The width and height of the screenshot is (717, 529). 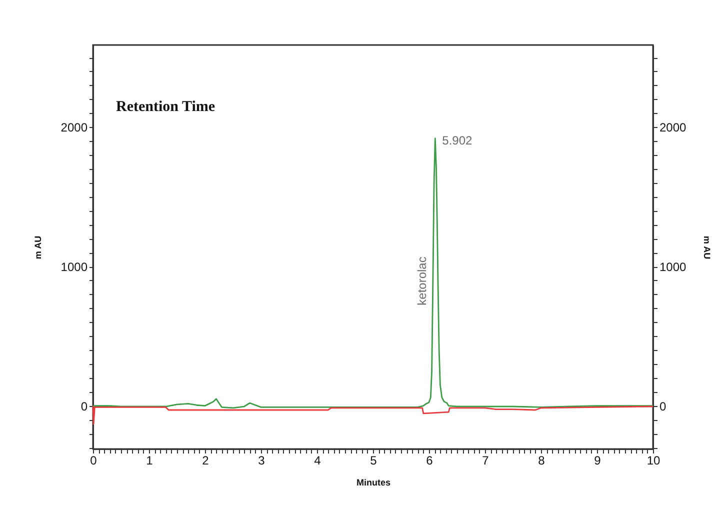 I want to click on annotation: 5.902, so click(x=457, y=140).